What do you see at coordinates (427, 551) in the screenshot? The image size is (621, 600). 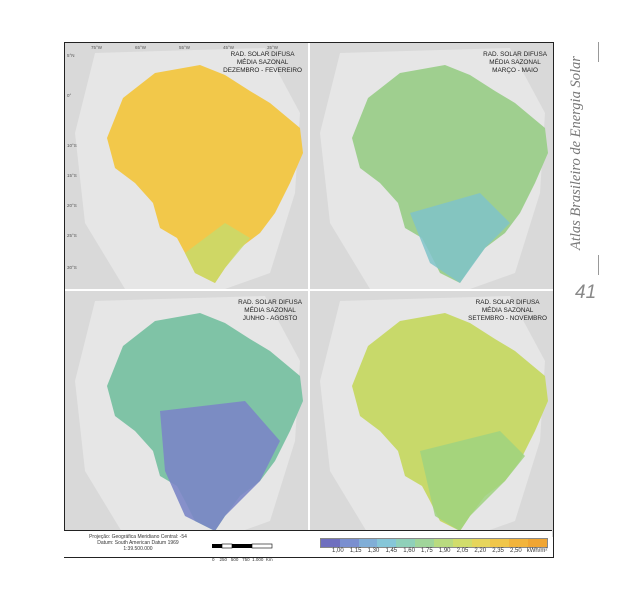 I see `legend-value: 1,75` at bounding box center [427, 551].